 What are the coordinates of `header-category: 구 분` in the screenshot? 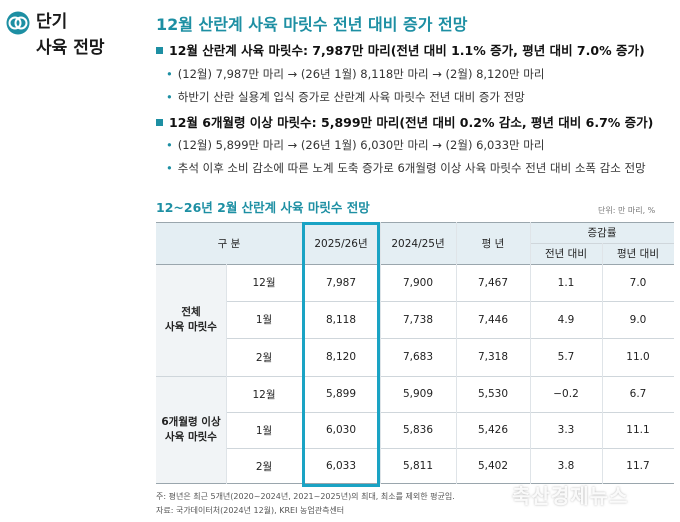 It's located at (229, 243).